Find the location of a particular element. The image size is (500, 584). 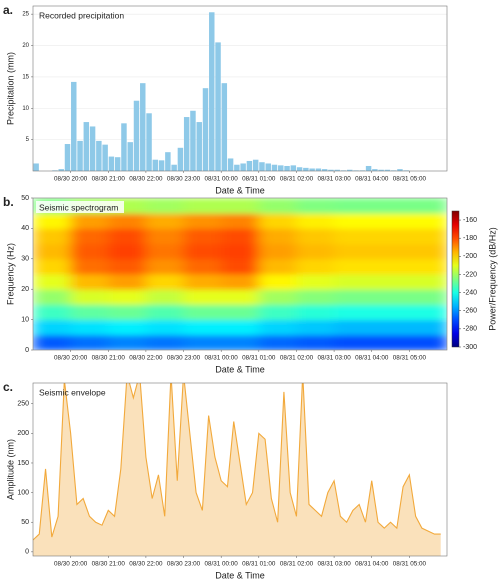

x-tick-label: 08/31 00:00 is located at coordinates (222, 358).